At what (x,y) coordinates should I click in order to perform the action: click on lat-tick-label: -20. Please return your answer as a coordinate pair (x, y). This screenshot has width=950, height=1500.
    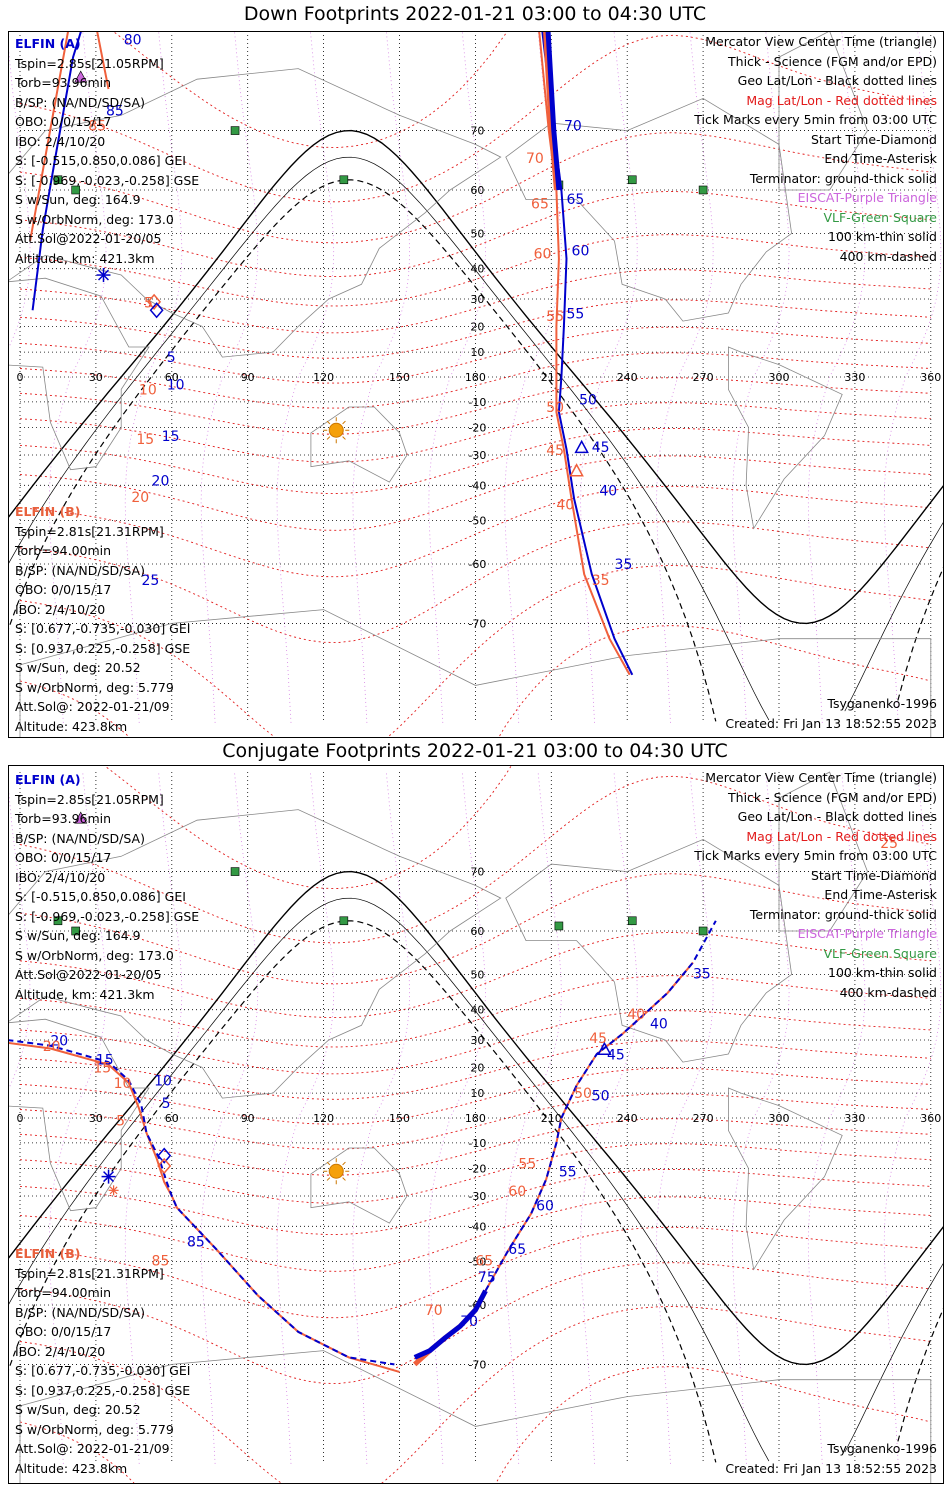
    Looking at the image, I should click on (477, 1169).